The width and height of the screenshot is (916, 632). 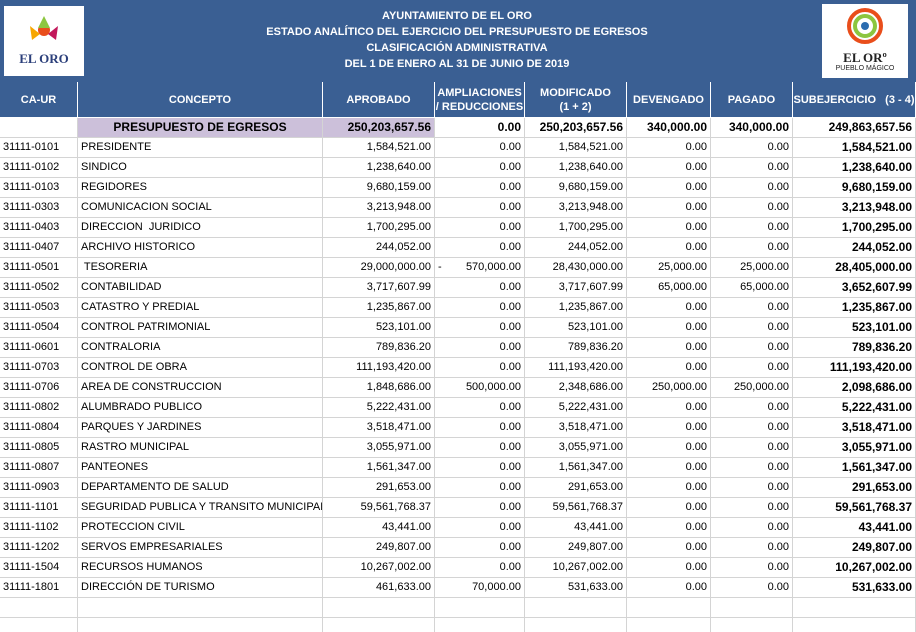 I want to click on cell-text: 31111-0903, so click(x=31, y=487).